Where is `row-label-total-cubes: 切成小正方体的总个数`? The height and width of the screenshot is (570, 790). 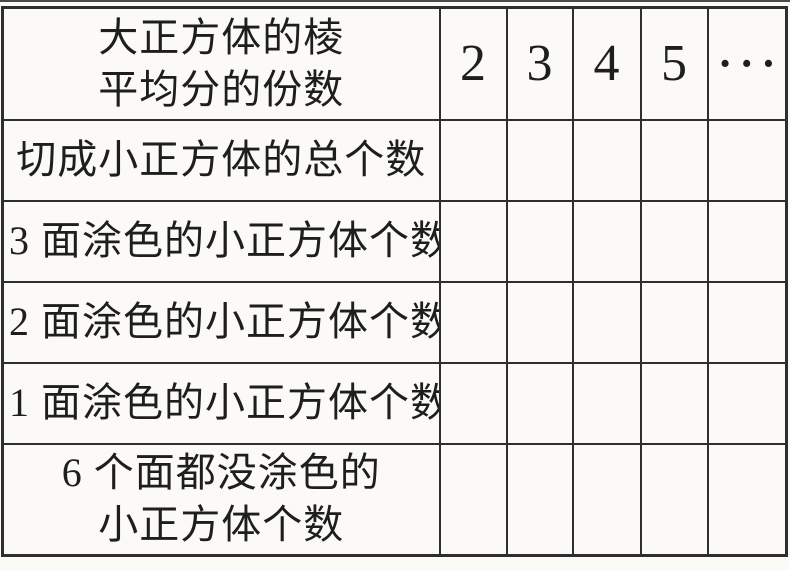 row-label-total-cubes: 切成小正方体的总个数 is located at coordinates (221, 160).